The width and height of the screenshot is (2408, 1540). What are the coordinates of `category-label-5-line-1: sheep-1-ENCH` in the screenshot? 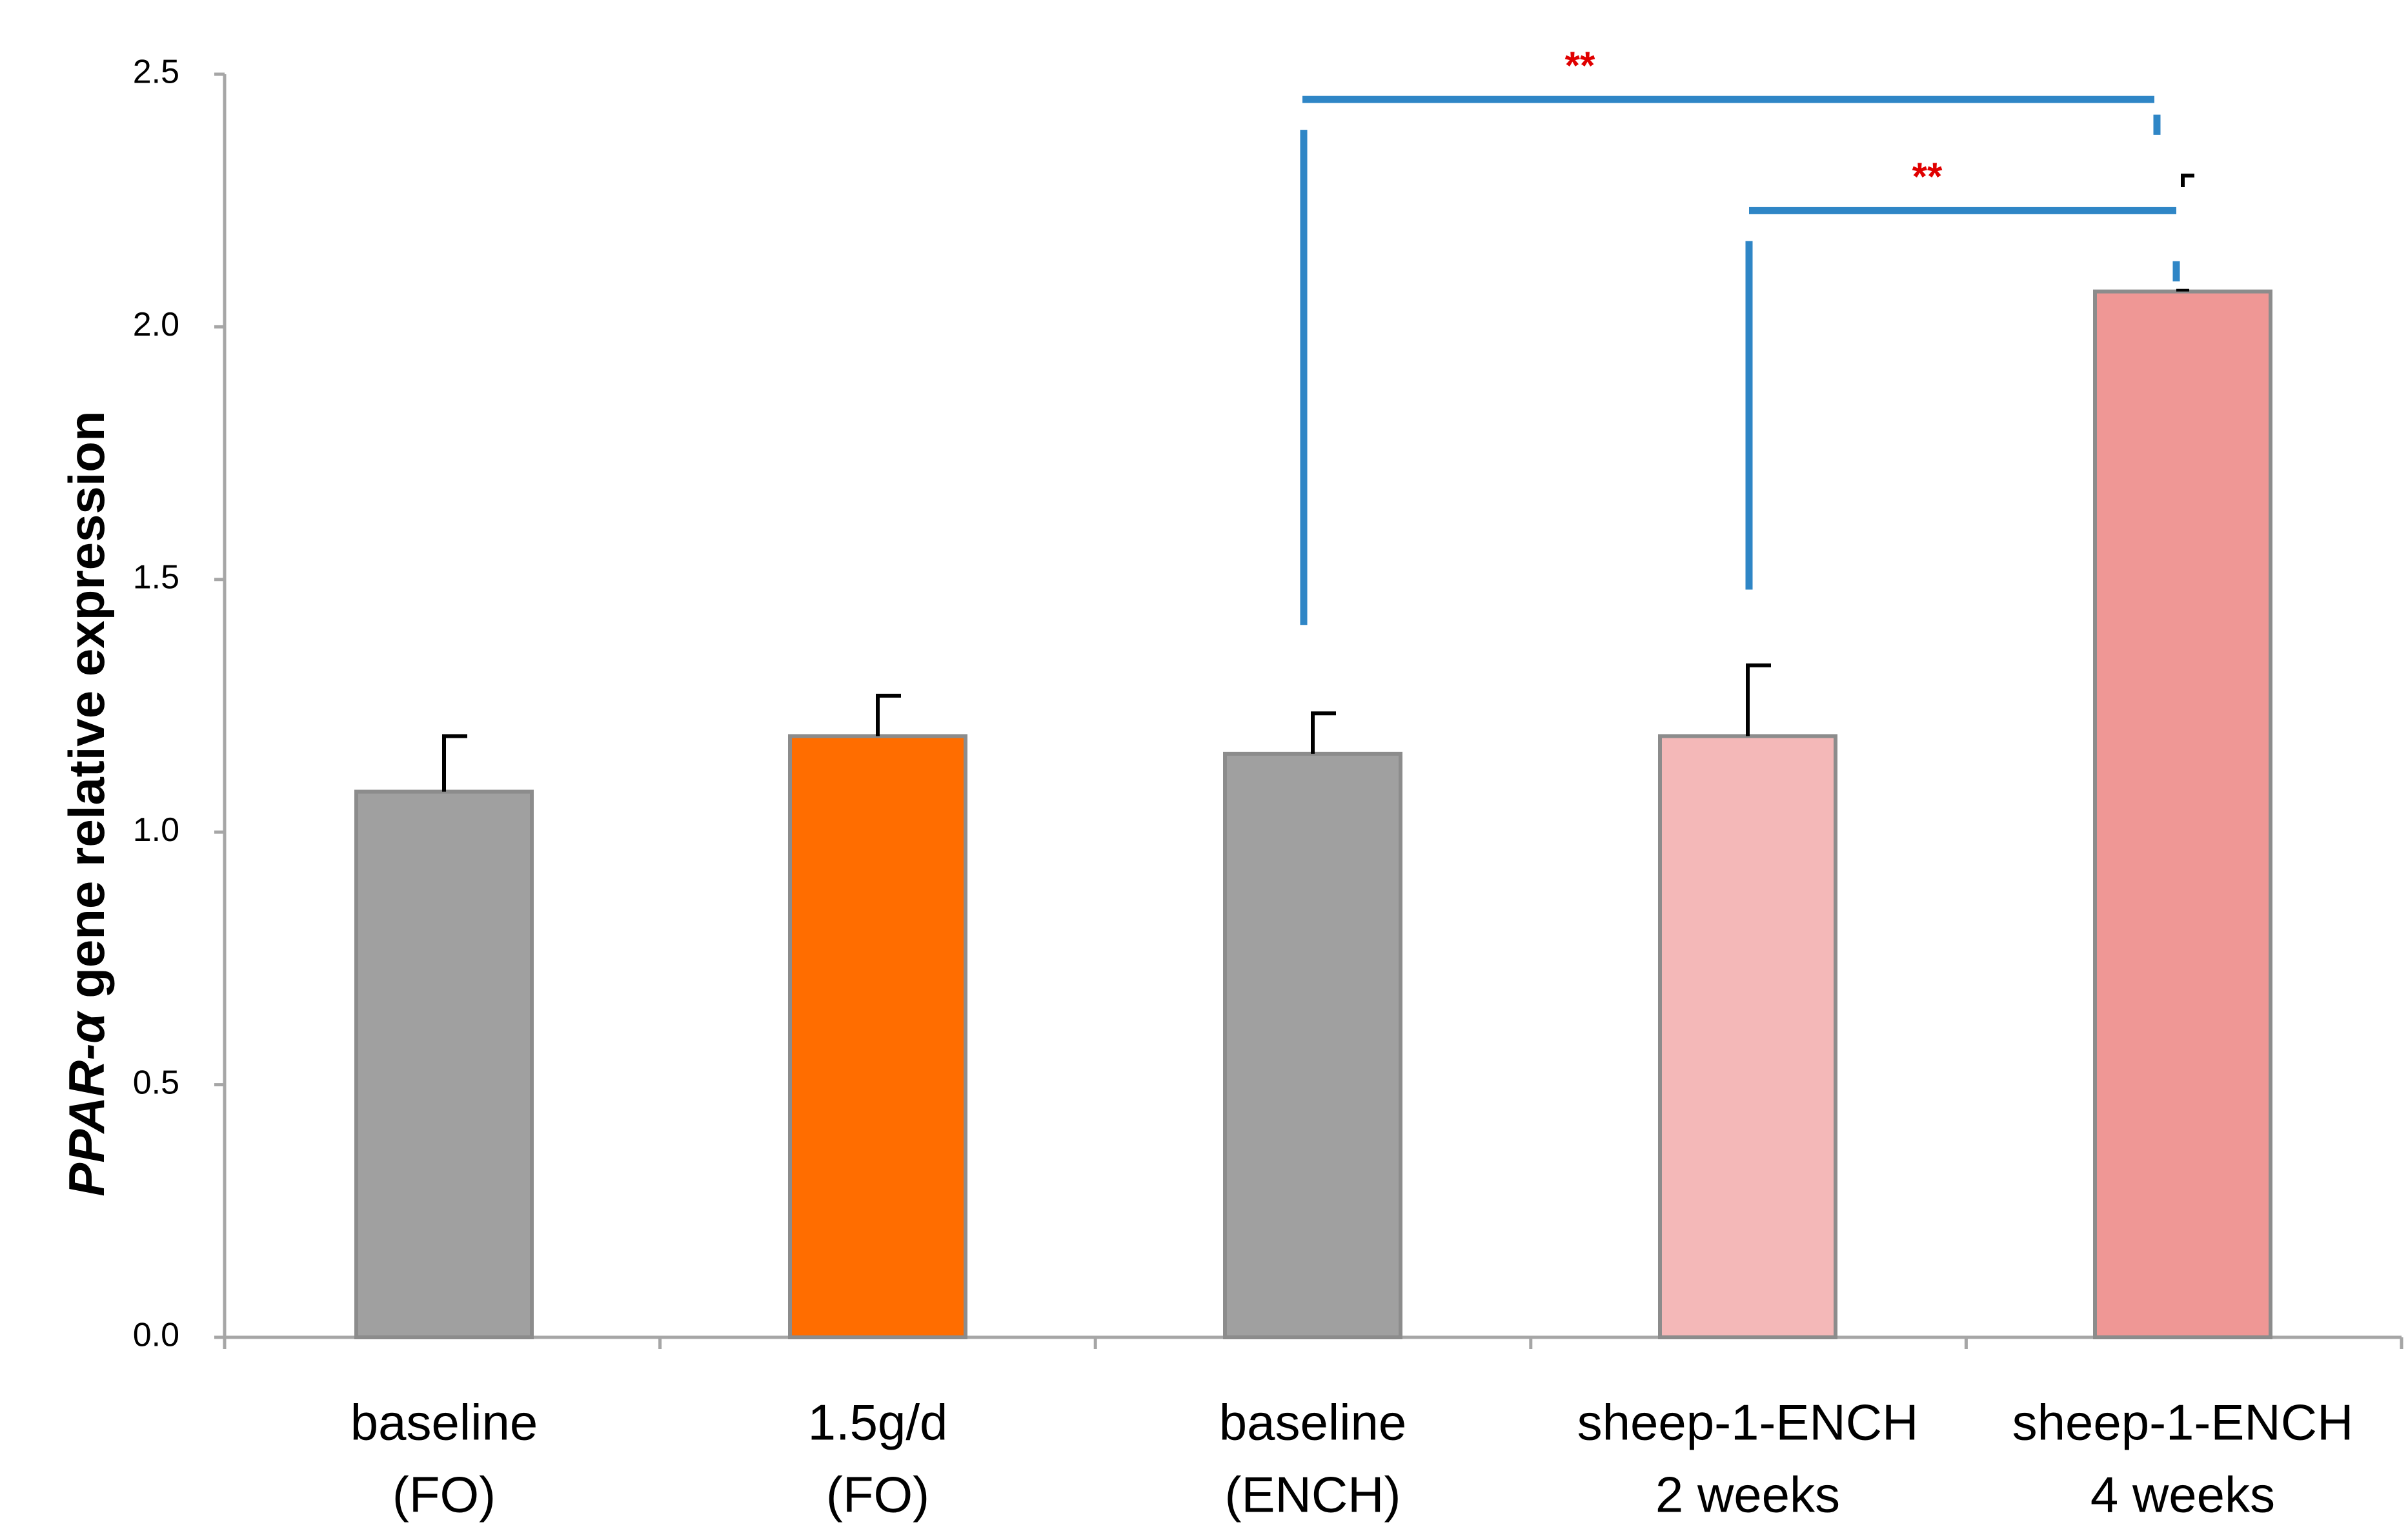 It's located at (2183, 1422).